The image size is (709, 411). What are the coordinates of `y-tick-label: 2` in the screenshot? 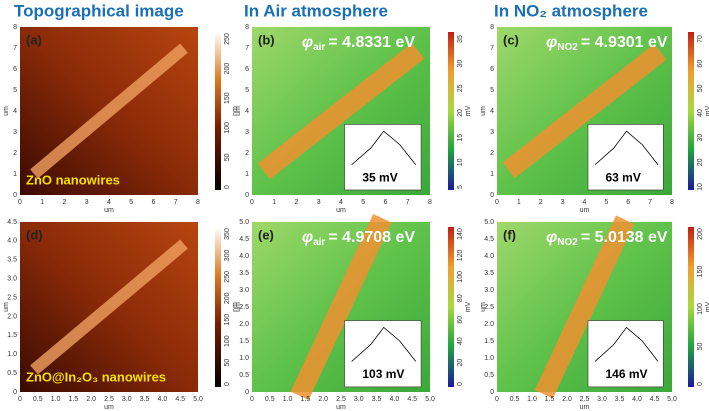 It's located at (15, 153).